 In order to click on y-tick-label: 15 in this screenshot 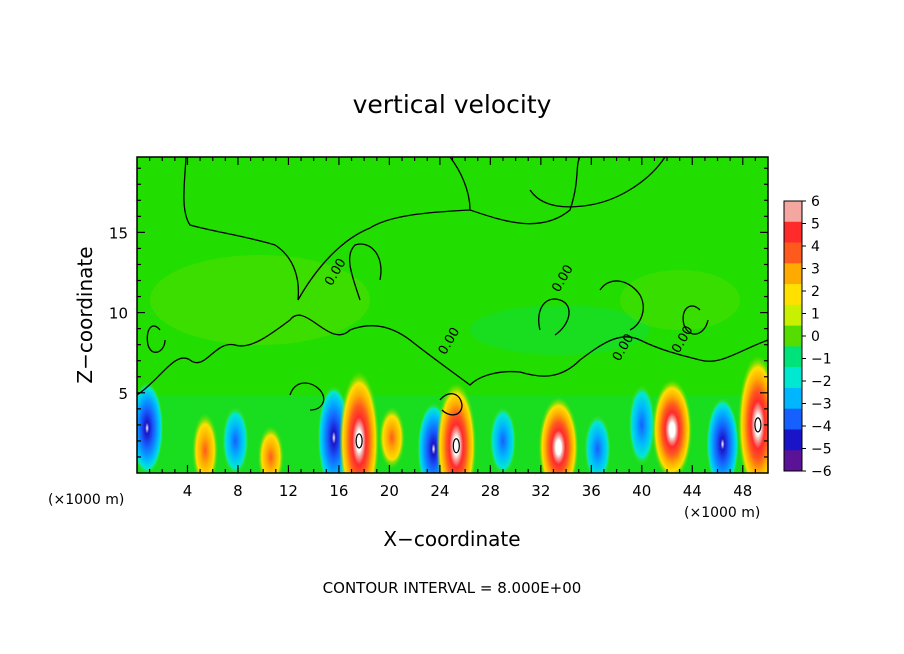, I will do `click(118, 233)`.